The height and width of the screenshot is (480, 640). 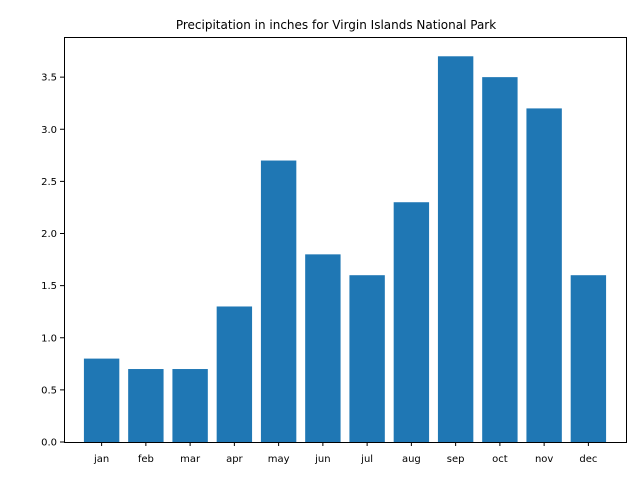 I want to click on y-tick-label: 3.0, so click(x=49, y=130).